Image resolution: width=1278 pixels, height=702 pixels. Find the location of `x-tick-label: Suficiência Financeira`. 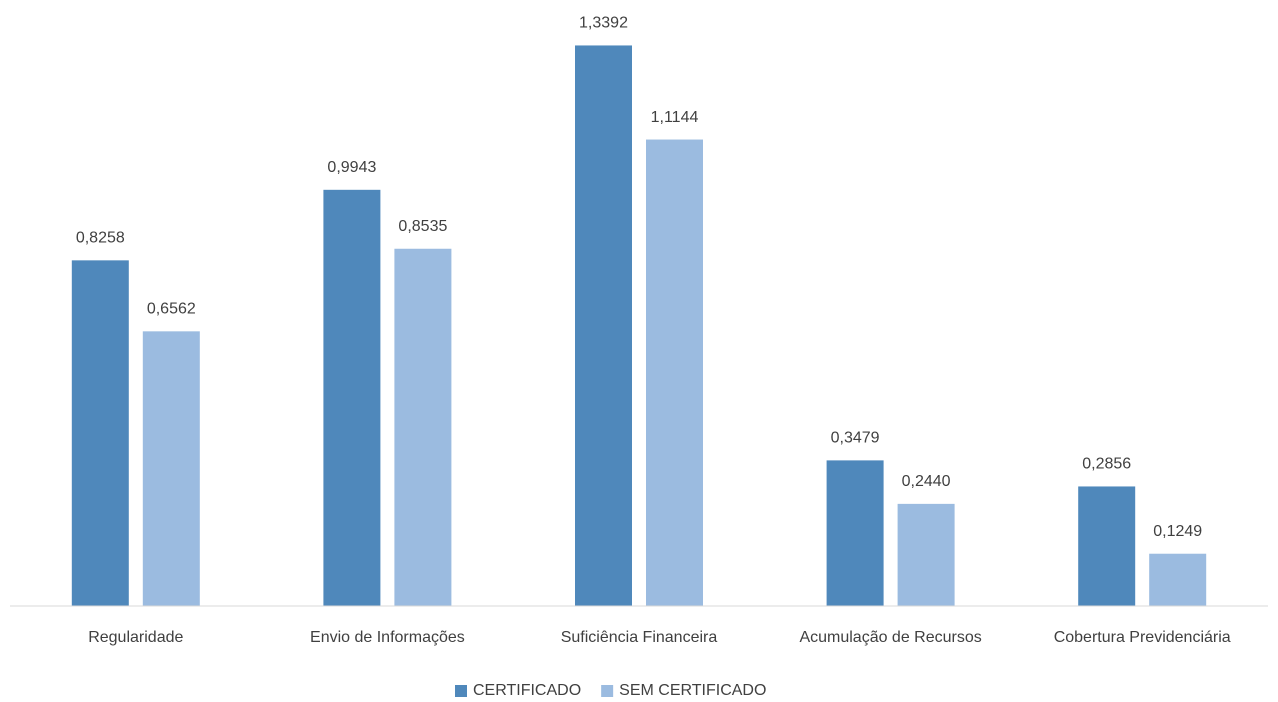

x-tick-label: Suficiência Financeira is located at coordinates (639, 637).